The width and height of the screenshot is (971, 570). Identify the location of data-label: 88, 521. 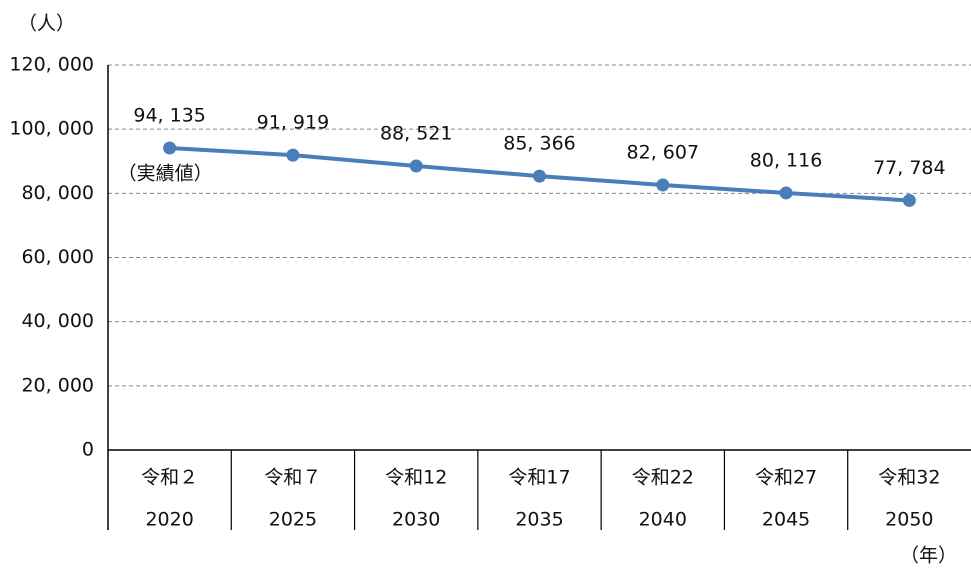
(416, 133).